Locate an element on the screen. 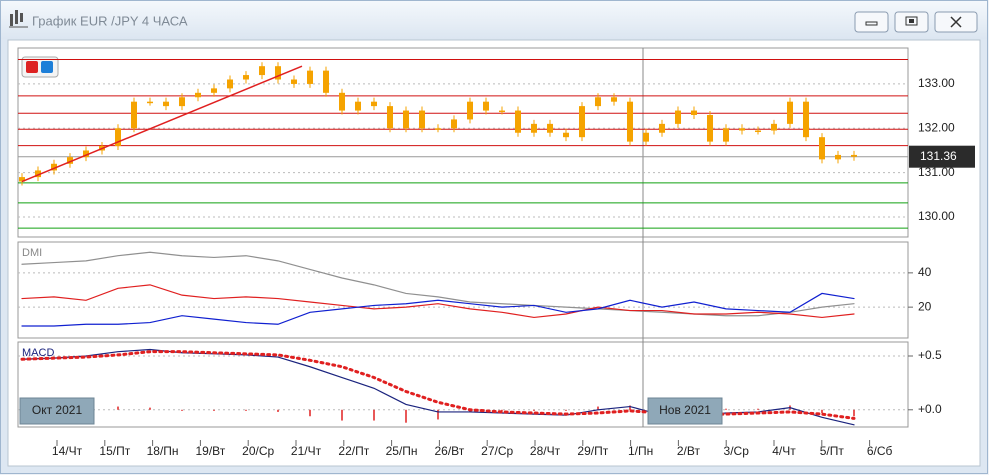 The image size is (989, 475). app-icon is located at coordinates (18, 19).